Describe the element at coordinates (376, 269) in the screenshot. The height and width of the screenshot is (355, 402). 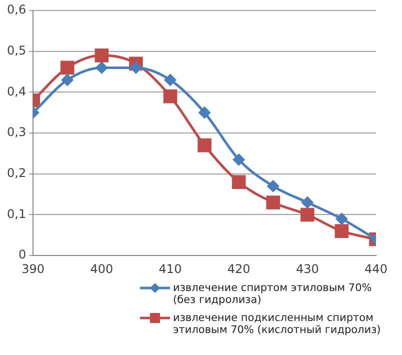
I see `x-tick-label: 440` at that location.